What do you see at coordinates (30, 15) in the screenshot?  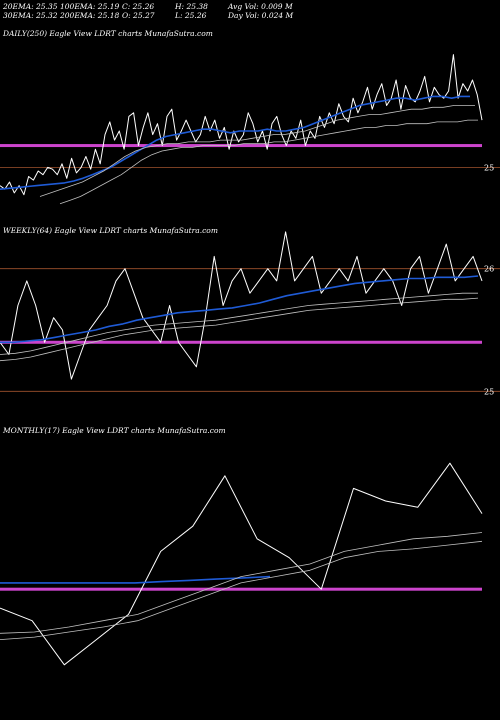 I see `indicator-ema30: 30EMA: 25.32` at bounding box center [30, 15].